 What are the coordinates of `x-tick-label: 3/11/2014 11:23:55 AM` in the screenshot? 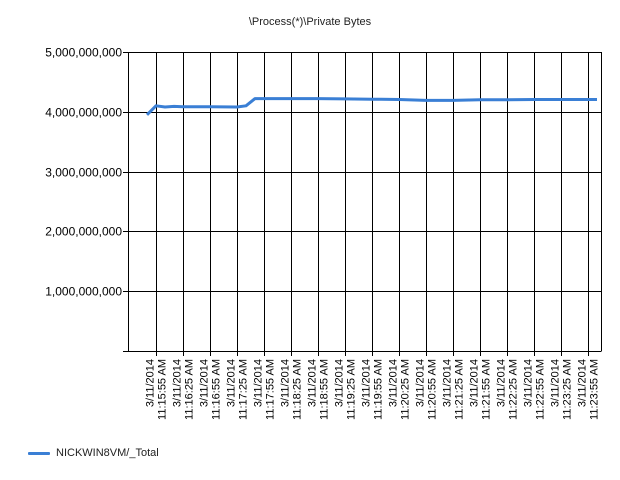 It's located at (589, 389).